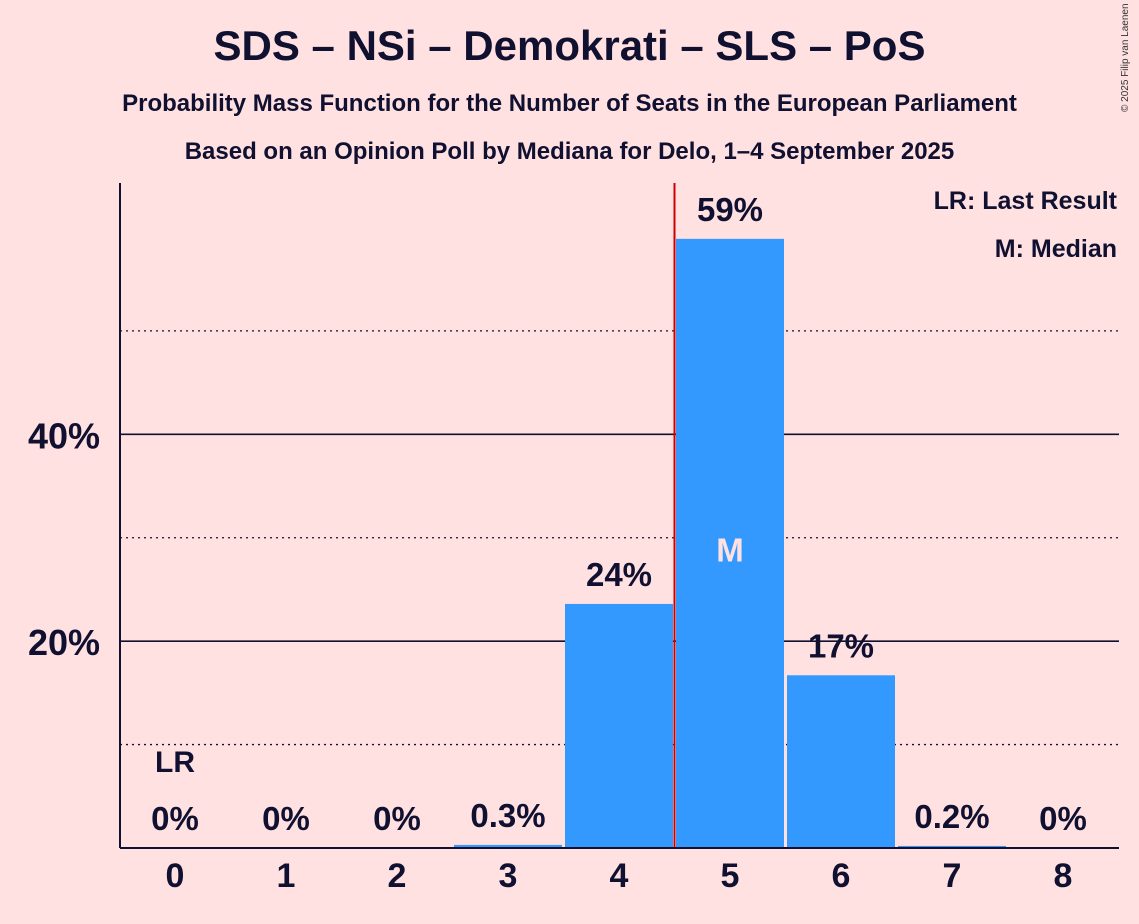  What do you see at coordinates (841, 645) in the screenshot?
I see `data-label: 17%` at bounding box center [841, 645].